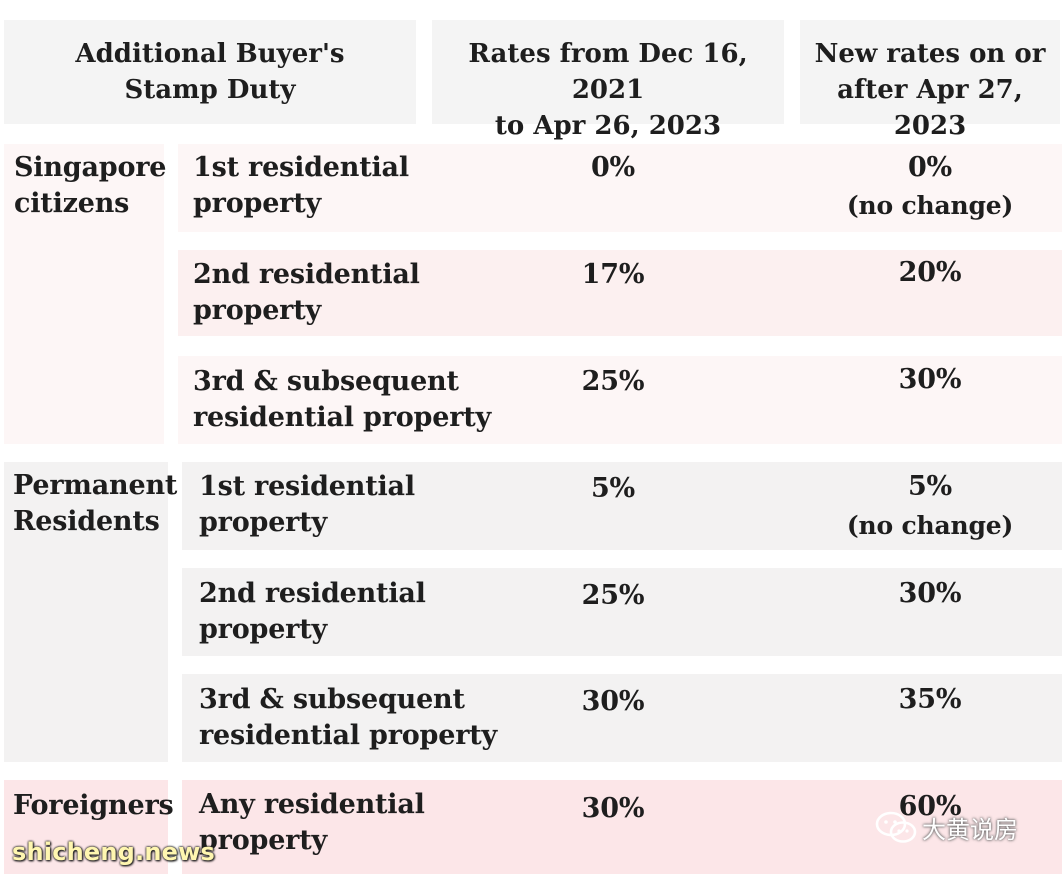 This screenshot has height=874, width=1062. Describe the element at coordinates (930, 272) in the screenshot. I see `new-rate-value: 20%` at that location.